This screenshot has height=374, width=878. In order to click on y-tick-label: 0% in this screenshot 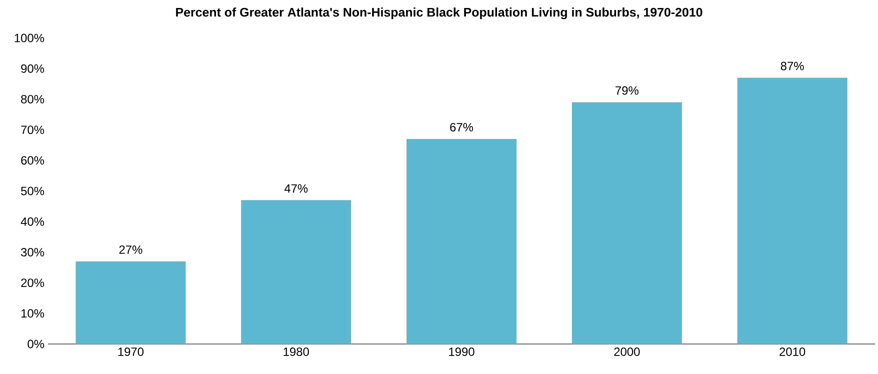, I will do `click(36, 344)`.